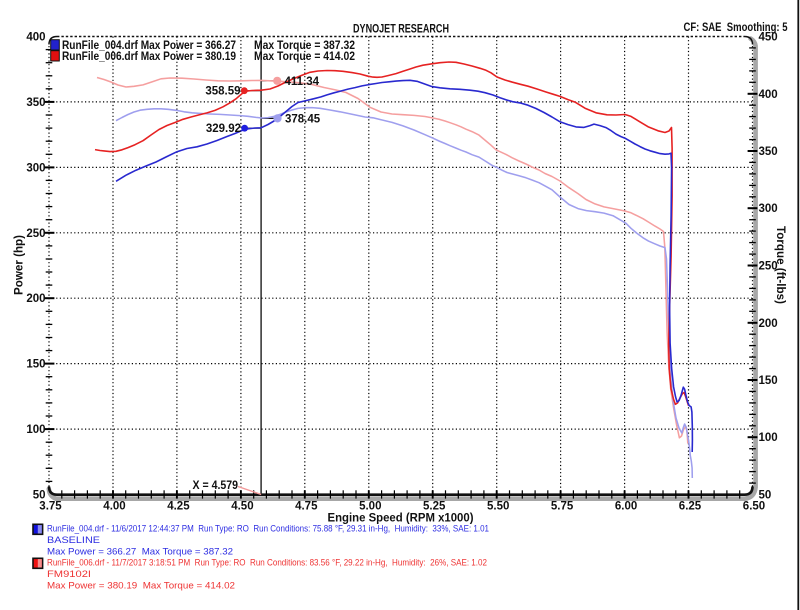 The image size is (800, 610). I want to click on svg-text: Engine Speed (RPM x1000), so click(401, 518).